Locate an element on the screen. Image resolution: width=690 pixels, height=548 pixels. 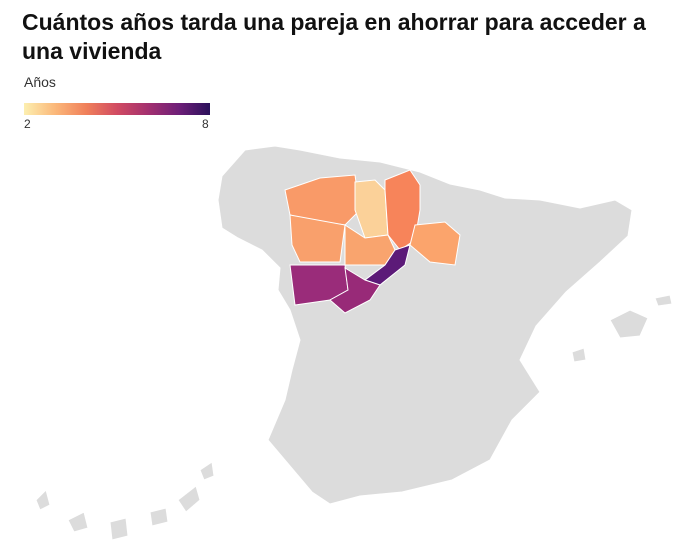
canary-islands is located at coordinates (125, 501).